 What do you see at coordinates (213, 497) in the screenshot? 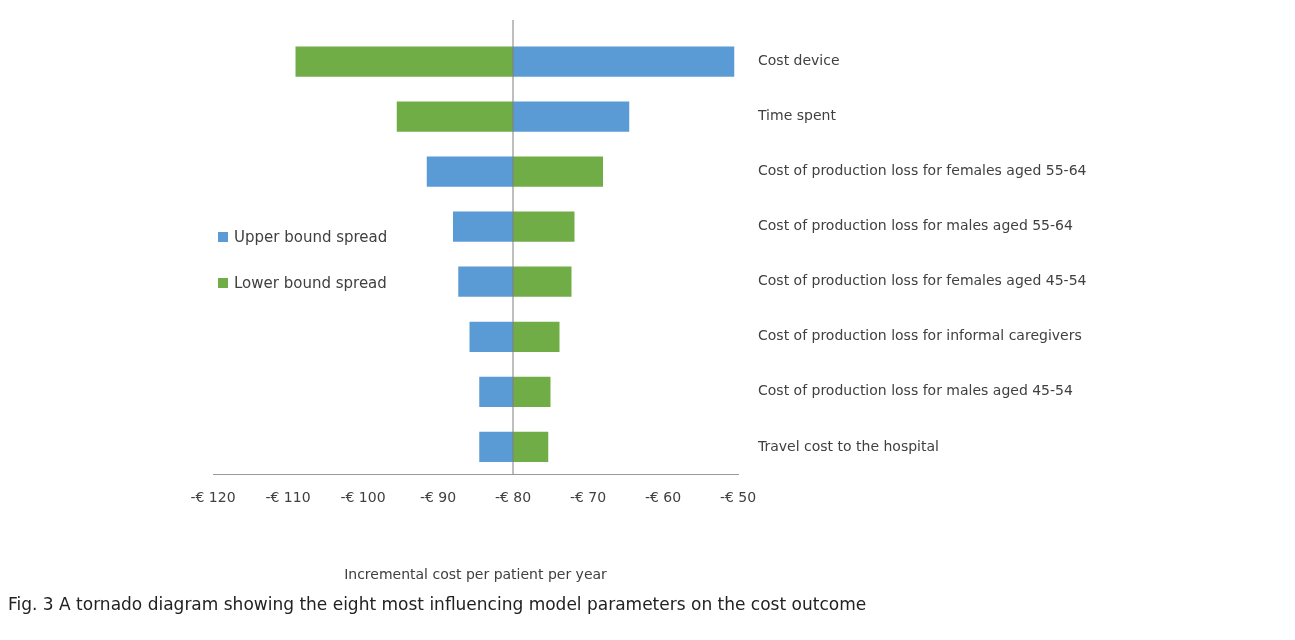
I see `x-tick-label: -€ 120` at bounding box center [213, 497].